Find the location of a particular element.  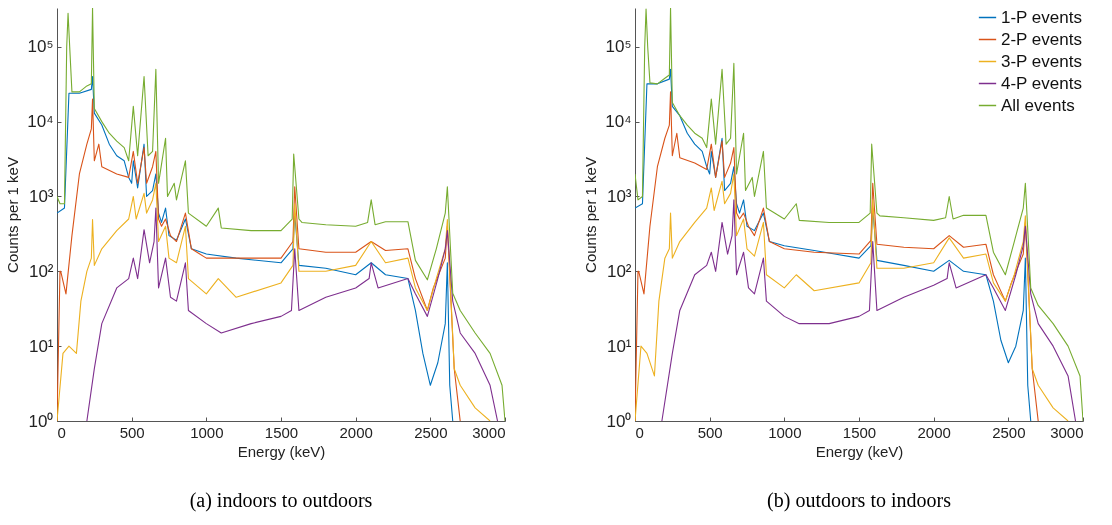

legend-label: 2-P events is located at coordinates (1041, 39).